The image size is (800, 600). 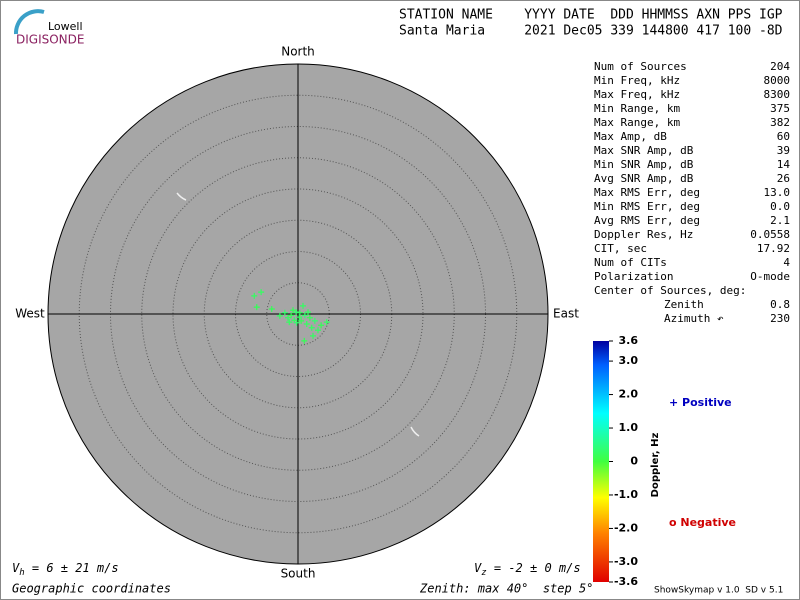 I want to click on west-label: West, so click(x=30, y=314).